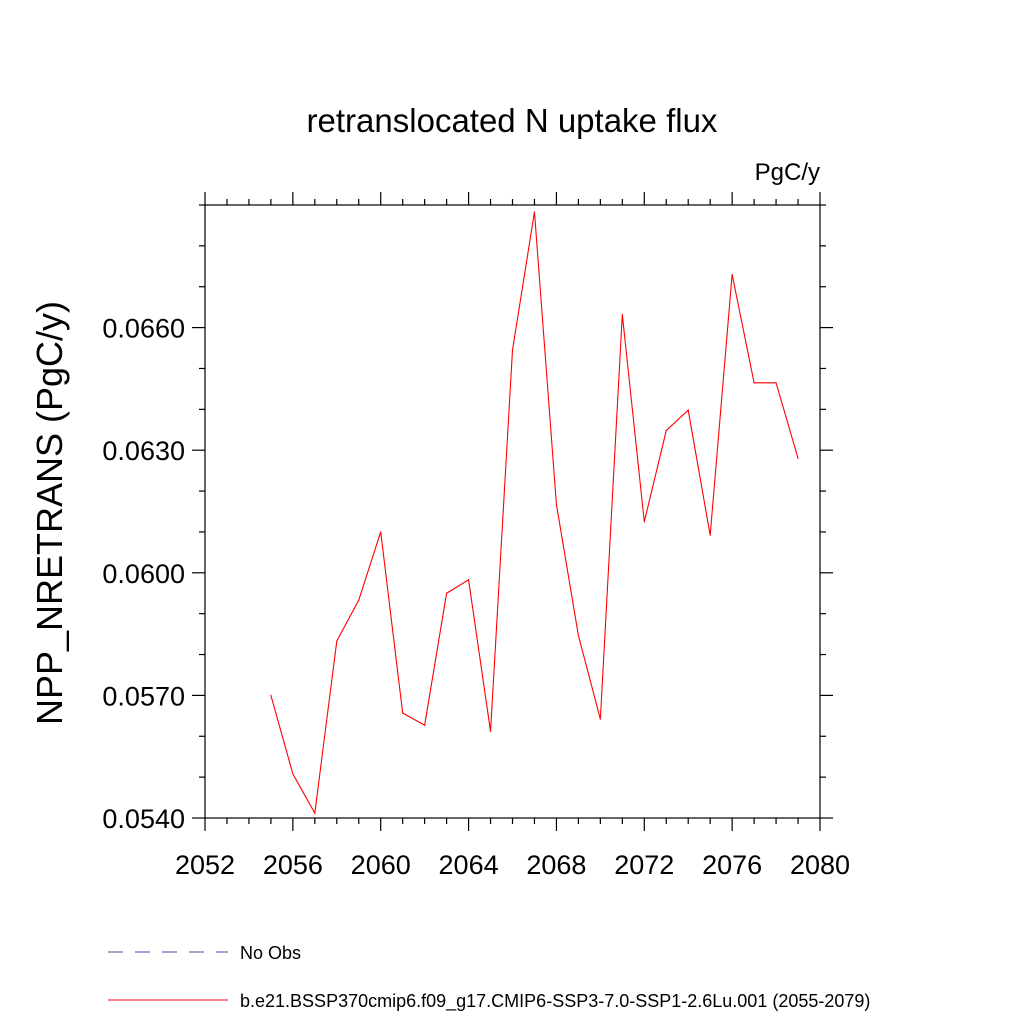 This screenshot has width=1024, height=1024. What do you see at coordinates (732, 865) in the screenshot?
I see `x-tick-label: 2076` at bounding box center [732, 865].